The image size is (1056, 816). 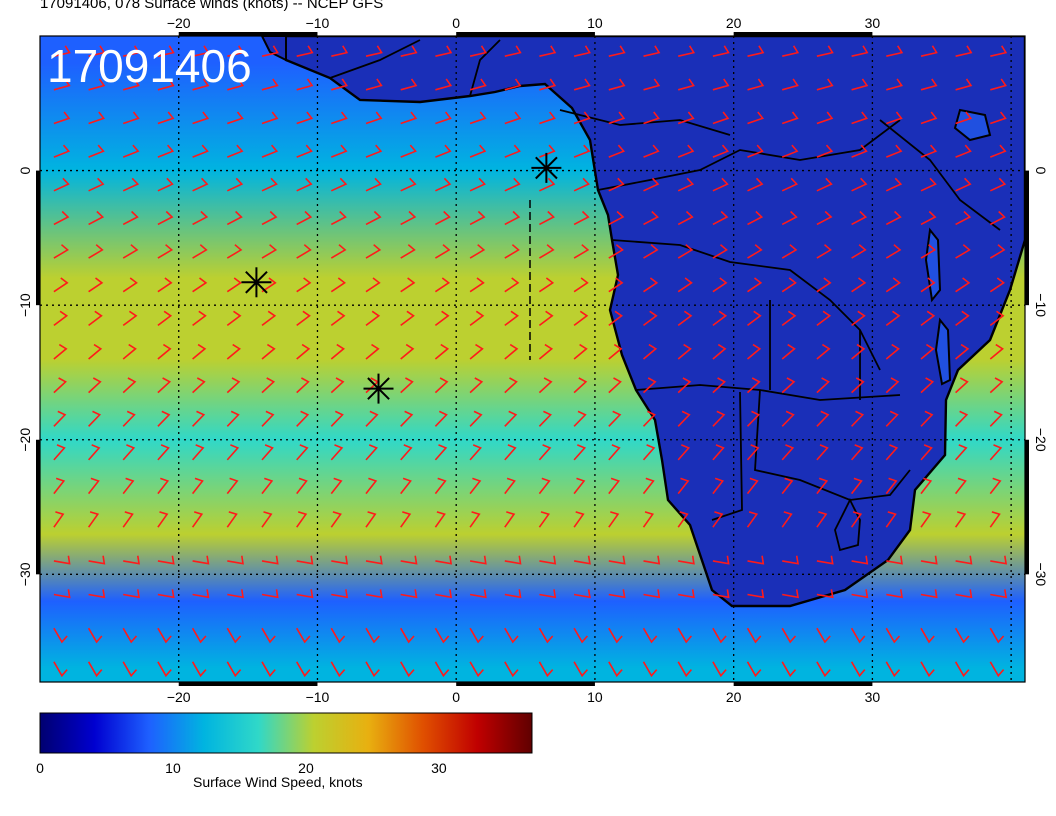 I want to click on frame-tick-top, so click(x=803, y=34).